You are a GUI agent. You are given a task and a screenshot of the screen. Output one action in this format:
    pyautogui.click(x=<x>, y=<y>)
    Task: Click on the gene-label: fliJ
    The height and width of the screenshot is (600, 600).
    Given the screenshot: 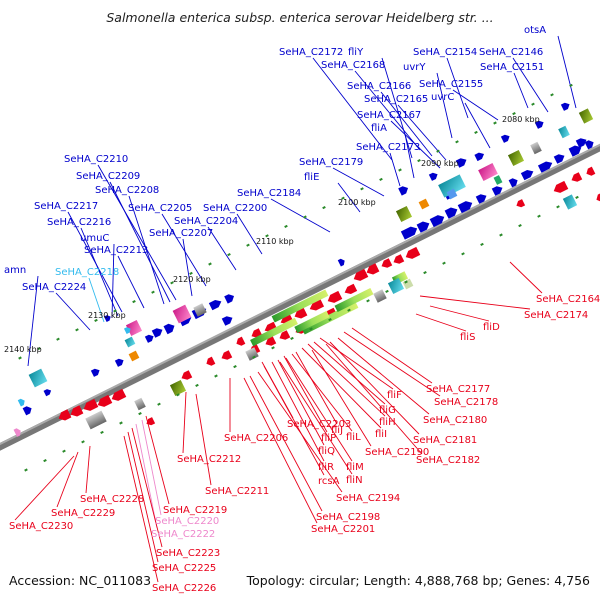 What is the action you would take?
    pyautogui.click(x=337, y=430)
    